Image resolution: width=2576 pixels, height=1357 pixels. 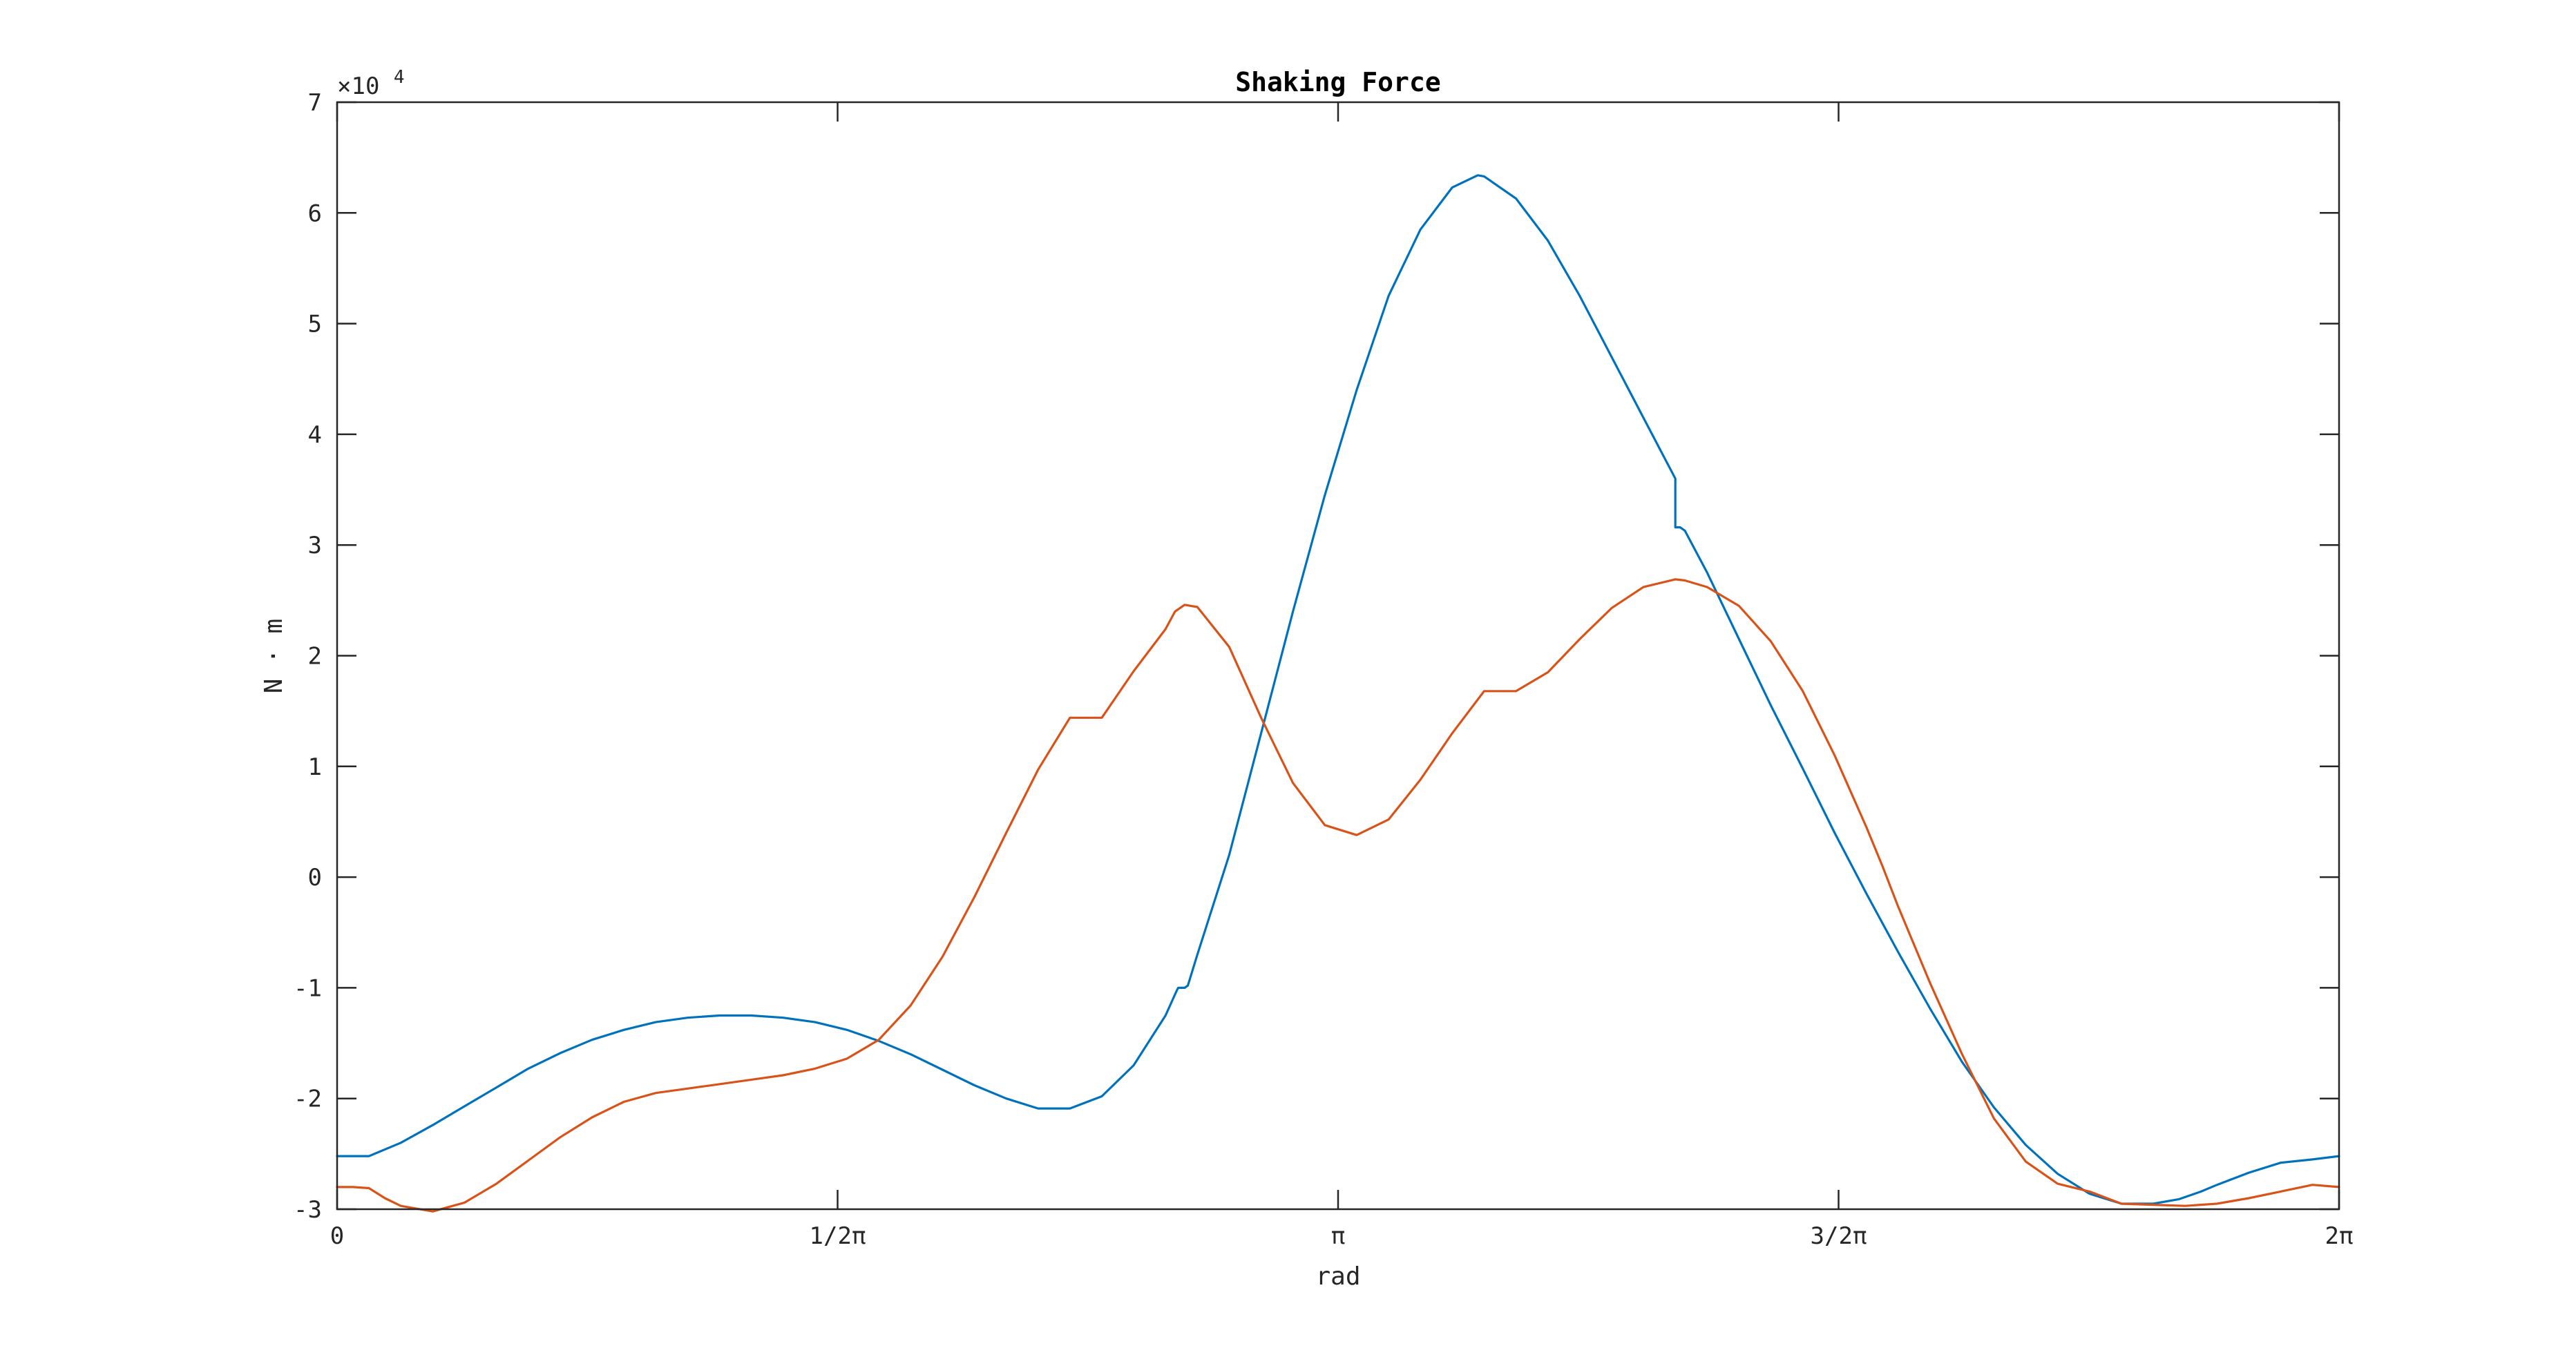 What do you see at coordinates (315, 435) in the screenshot?
I see `y-tick-label: 4` at bounding box center [315, 435].